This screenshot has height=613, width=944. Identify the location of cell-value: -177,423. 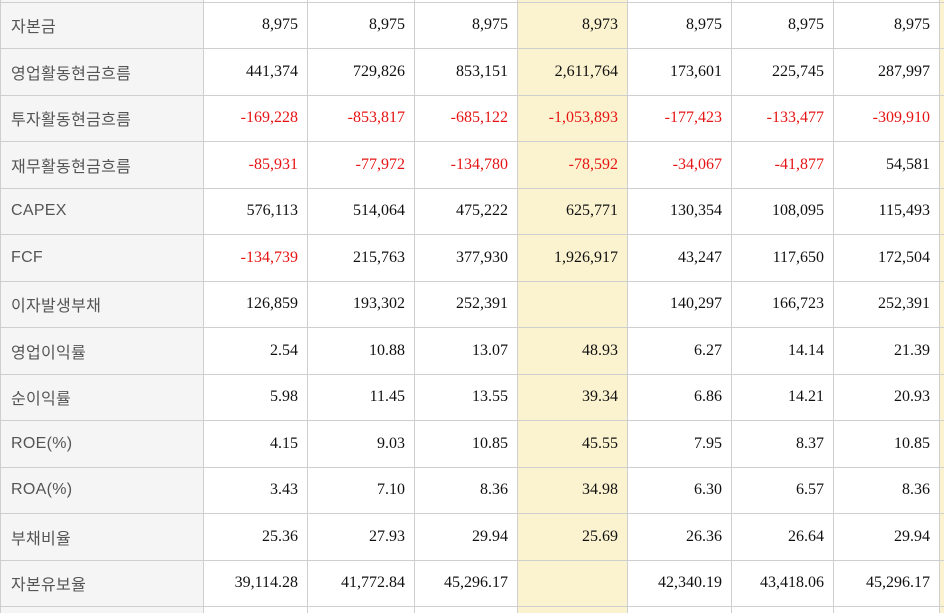
(679, 118).